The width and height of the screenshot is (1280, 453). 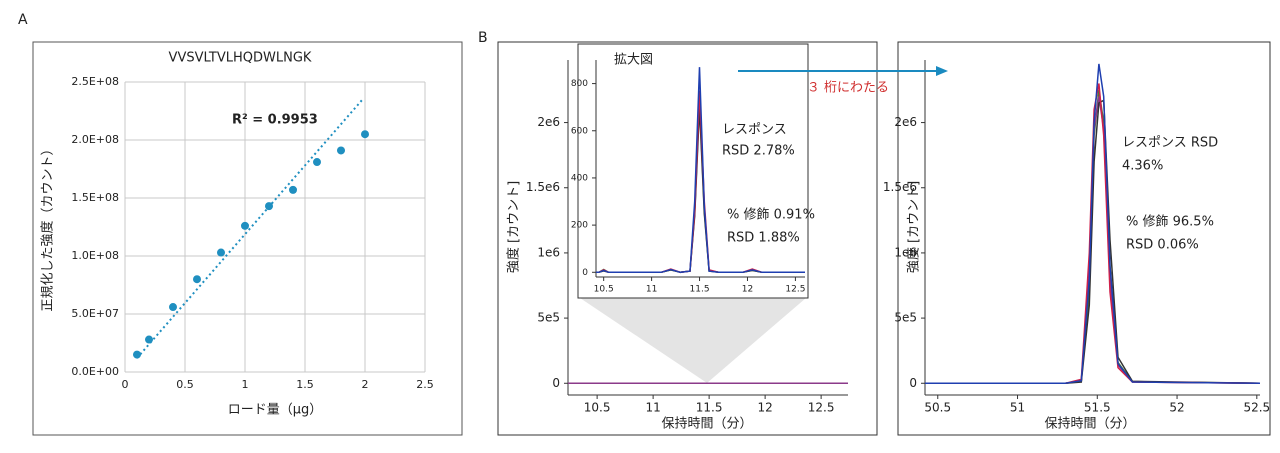 I want to click on y-tick-label: 2.0E+08, so click(x=95, y=139).